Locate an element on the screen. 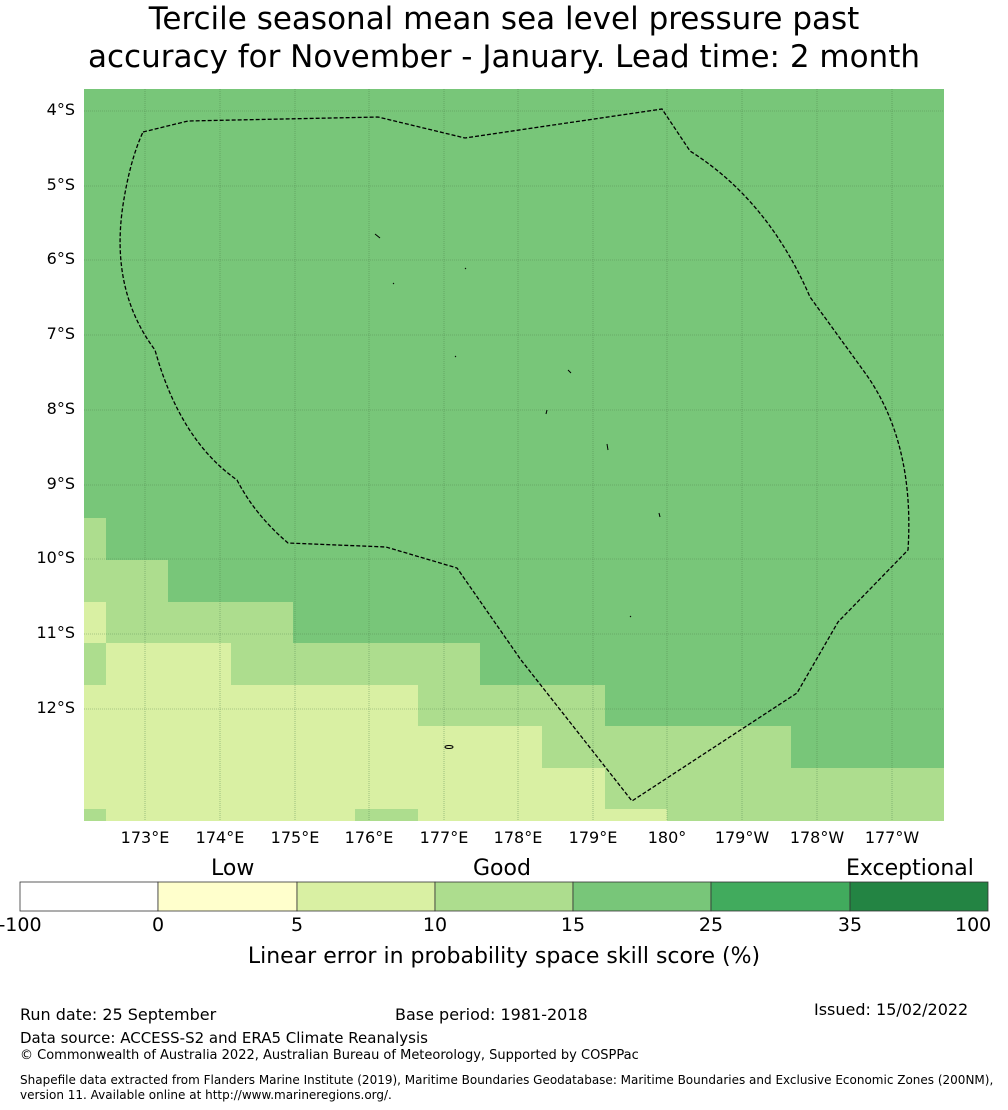 Image resolution: width=1008 pixels, height=1110 pixels. colorbar-tick: 100 is located at coordinates (973, 925).